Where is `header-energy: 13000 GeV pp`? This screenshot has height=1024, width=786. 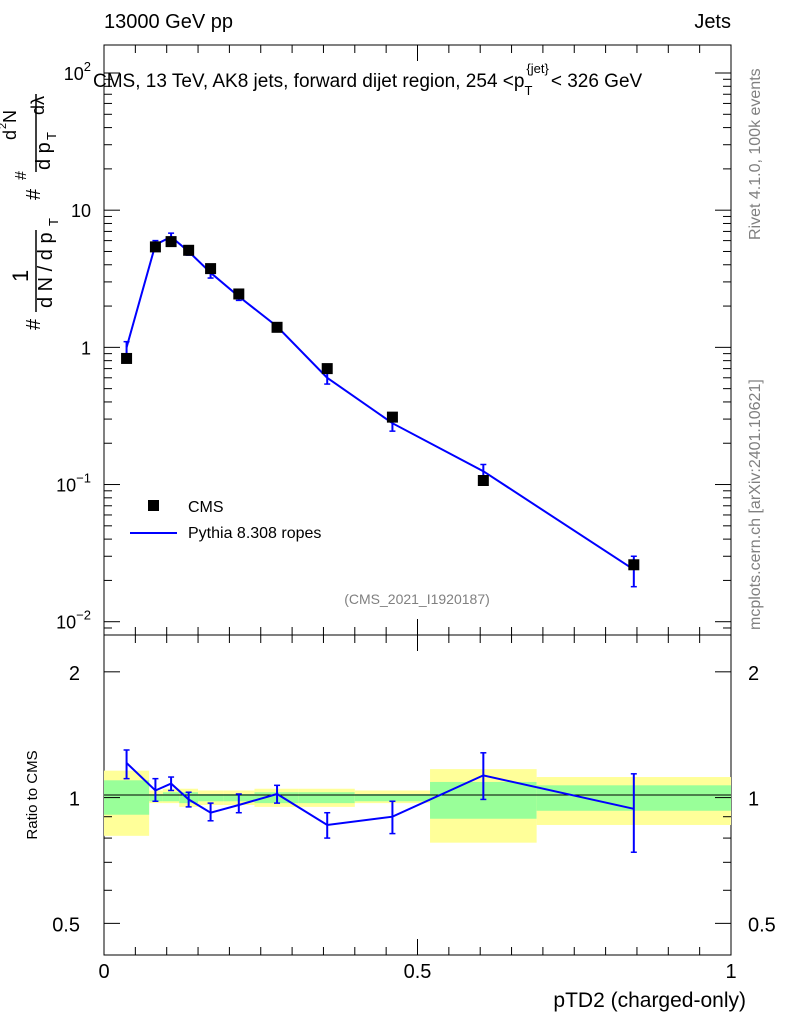
header-energy: 13000 GeV pp is located at coordinates (168, 22).